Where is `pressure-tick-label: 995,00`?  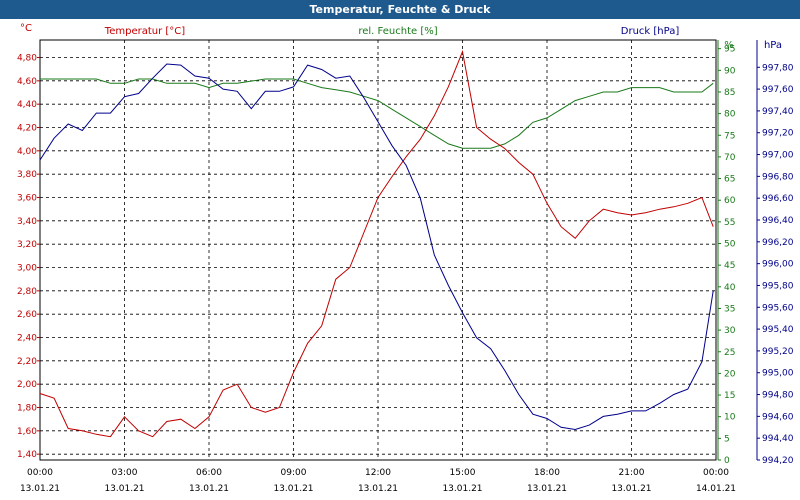 pressure-tick-label: 995,00 is located at coordinates (778, 374).